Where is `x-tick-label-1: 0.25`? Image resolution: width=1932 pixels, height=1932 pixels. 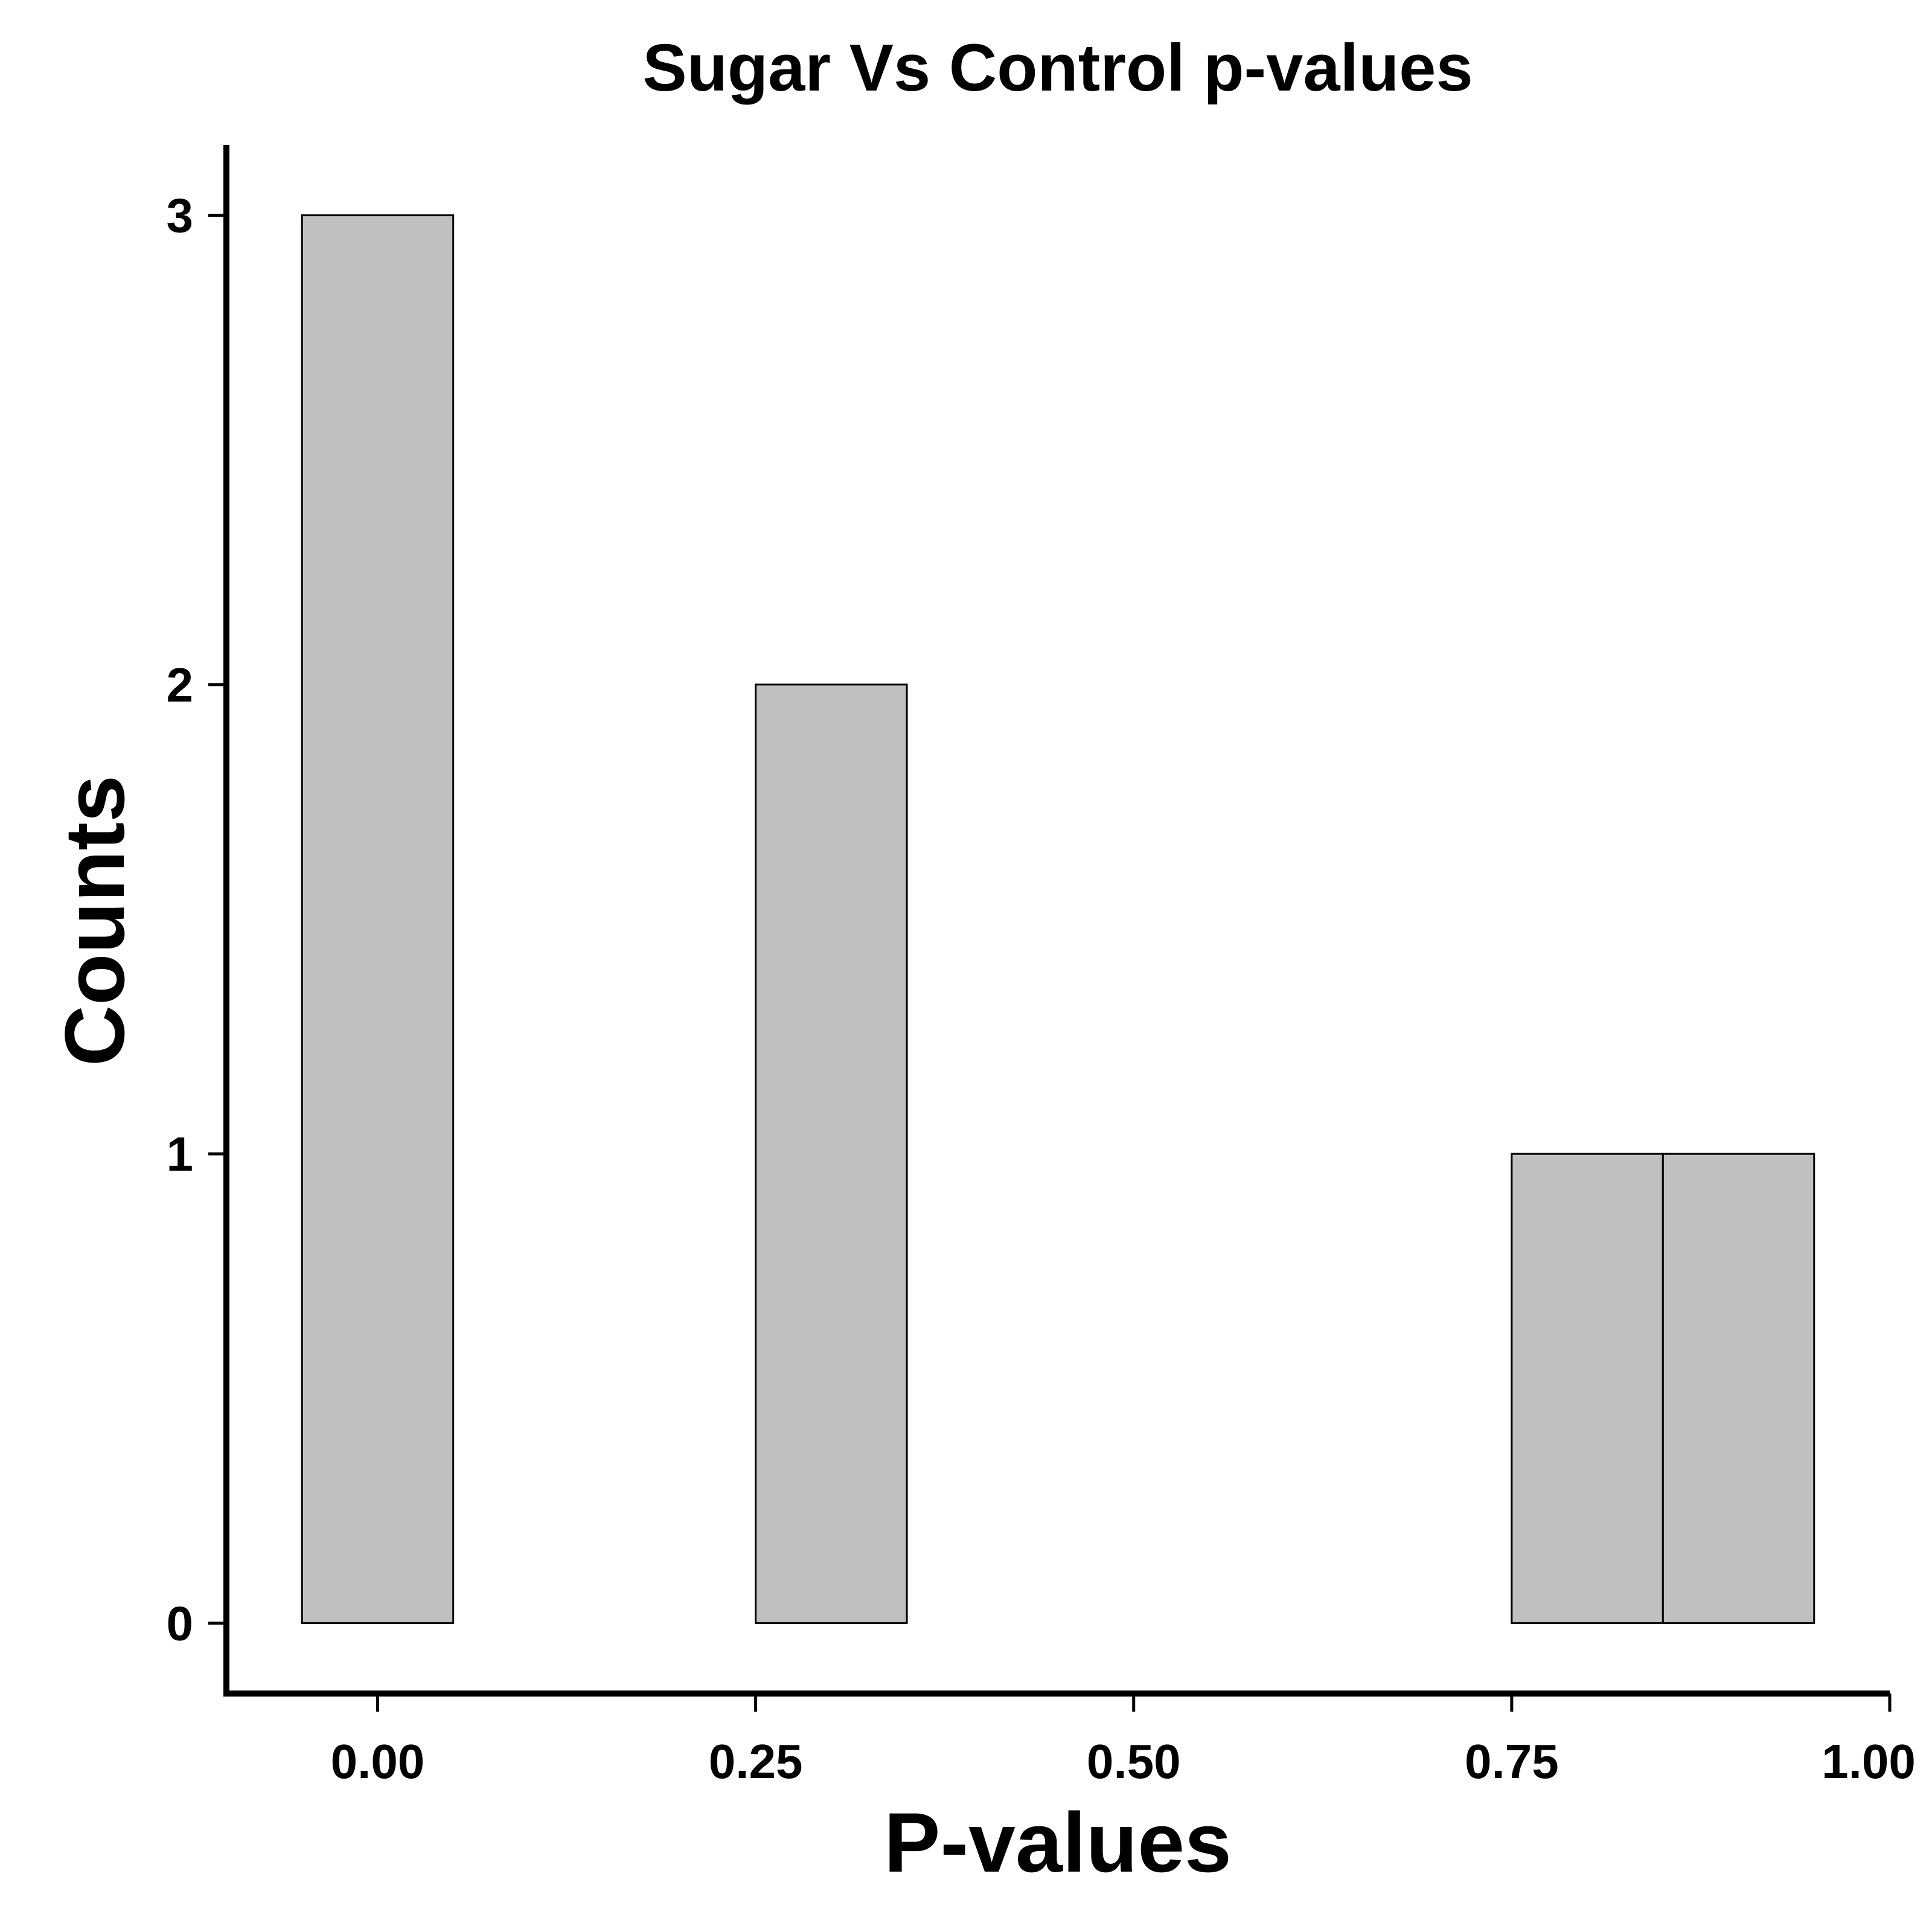
x-tick-label-1: 0.25 is located at coordinates (756, 1761).